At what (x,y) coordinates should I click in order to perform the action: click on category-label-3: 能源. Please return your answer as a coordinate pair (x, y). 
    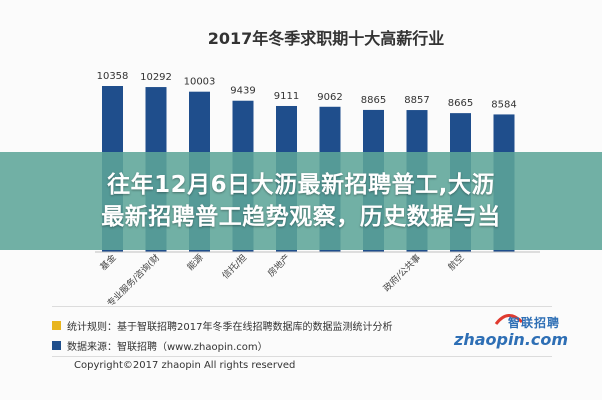
    Looking at the image, I should click on (194, 262).